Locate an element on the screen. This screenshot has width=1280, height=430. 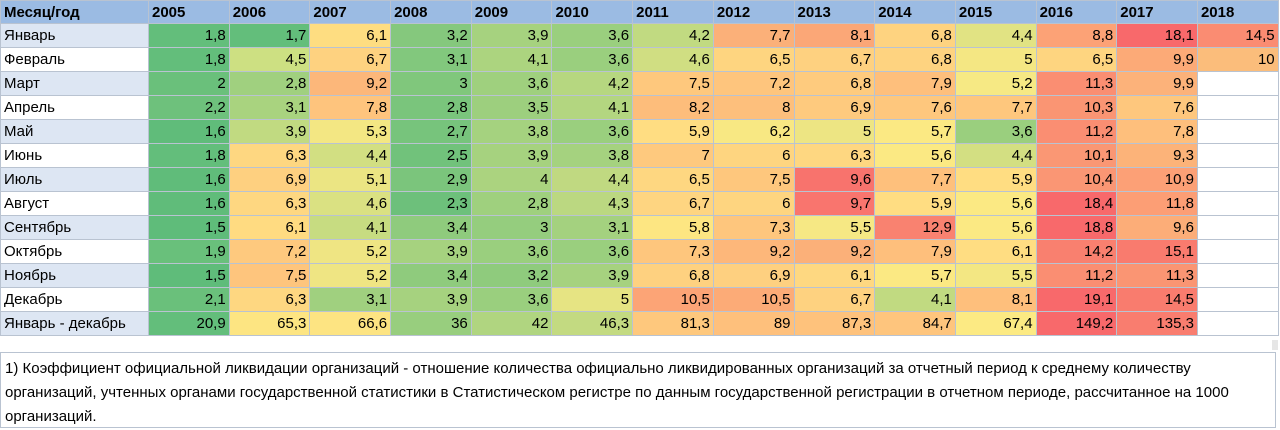
value-cell: 3,4 is located at coordinates (431, 227).